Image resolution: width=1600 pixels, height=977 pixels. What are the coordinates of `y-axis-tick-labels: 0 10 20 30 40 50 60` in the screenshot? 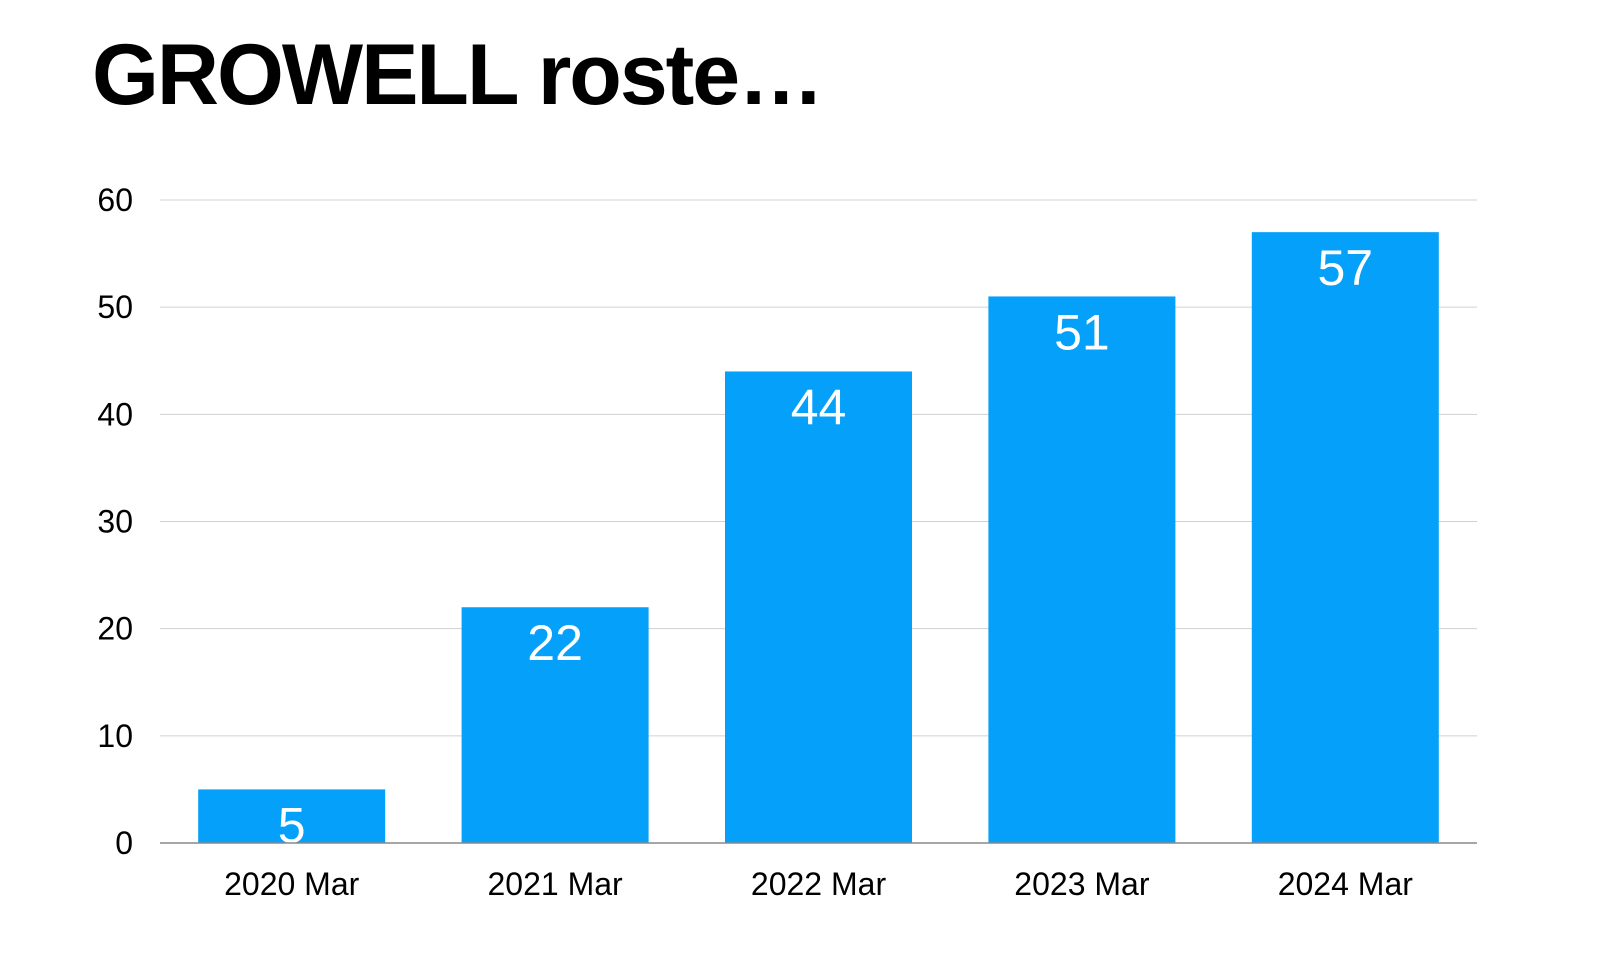 It's located at (115, 521).